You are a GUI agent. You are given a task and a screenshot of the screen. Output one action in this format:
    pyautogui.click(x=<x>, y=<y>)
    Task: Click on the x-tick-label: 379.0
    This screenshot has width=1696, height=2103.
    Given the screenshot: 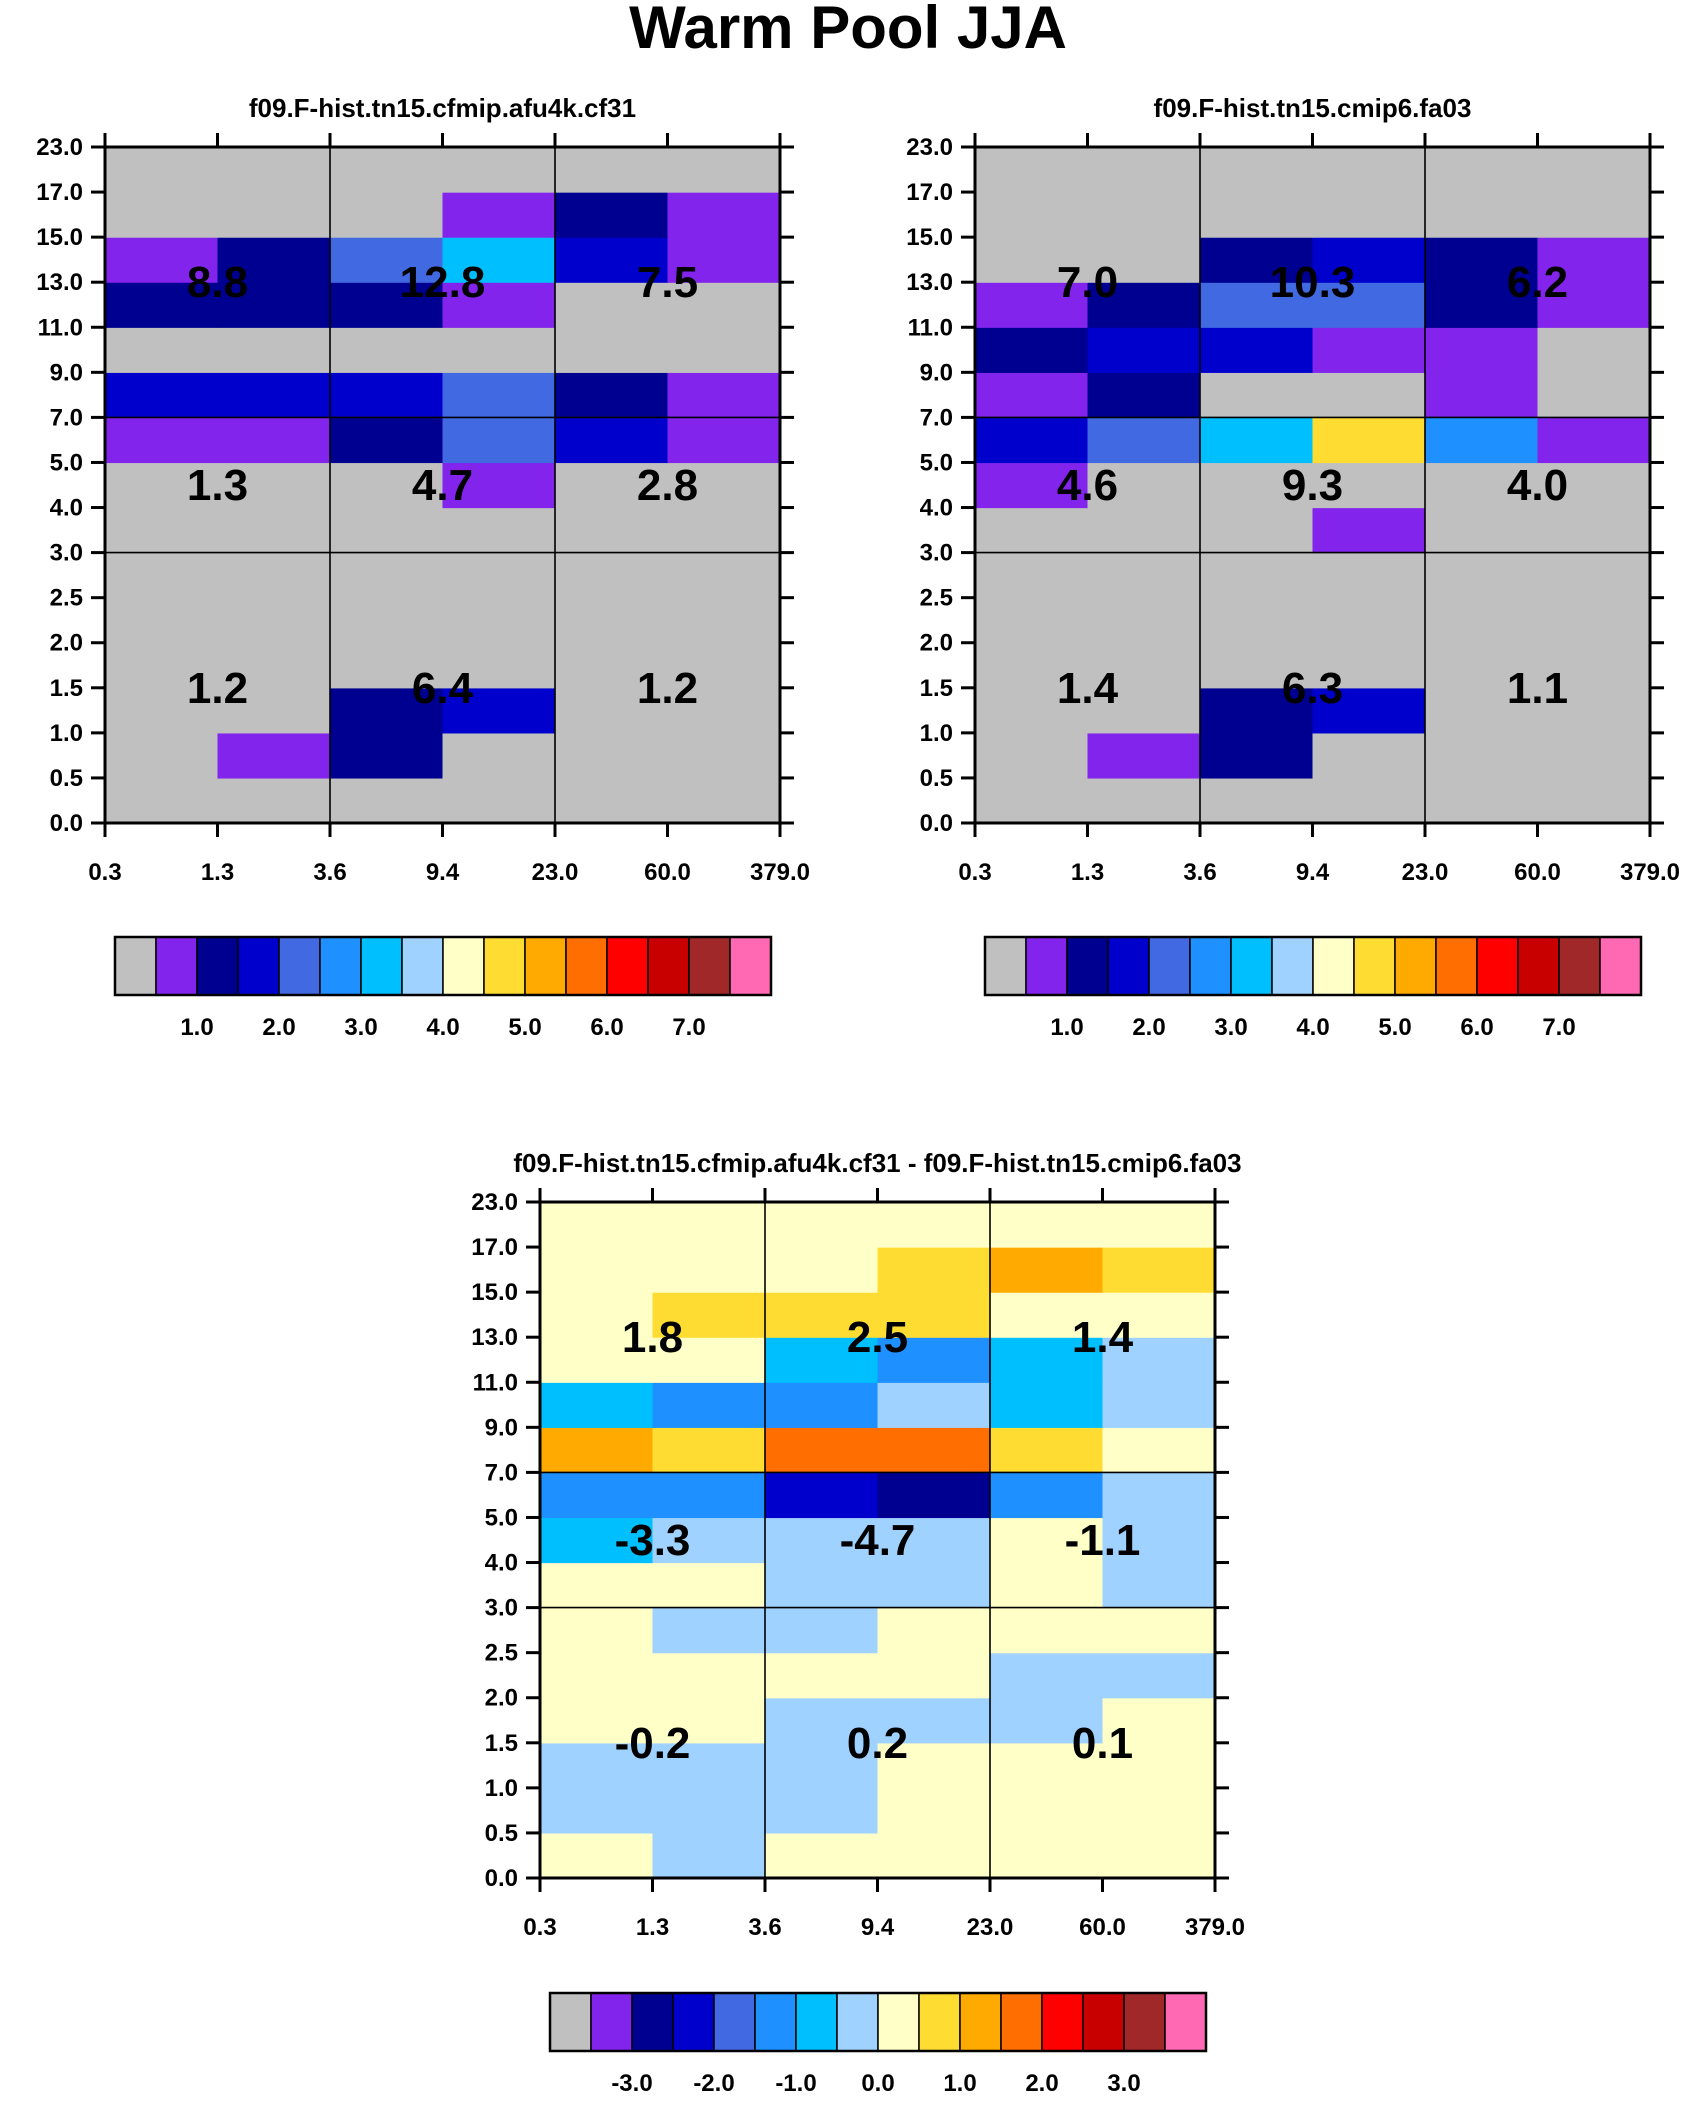 What is the action you would take?
    pyautogui.click(x=780, y=872)
    